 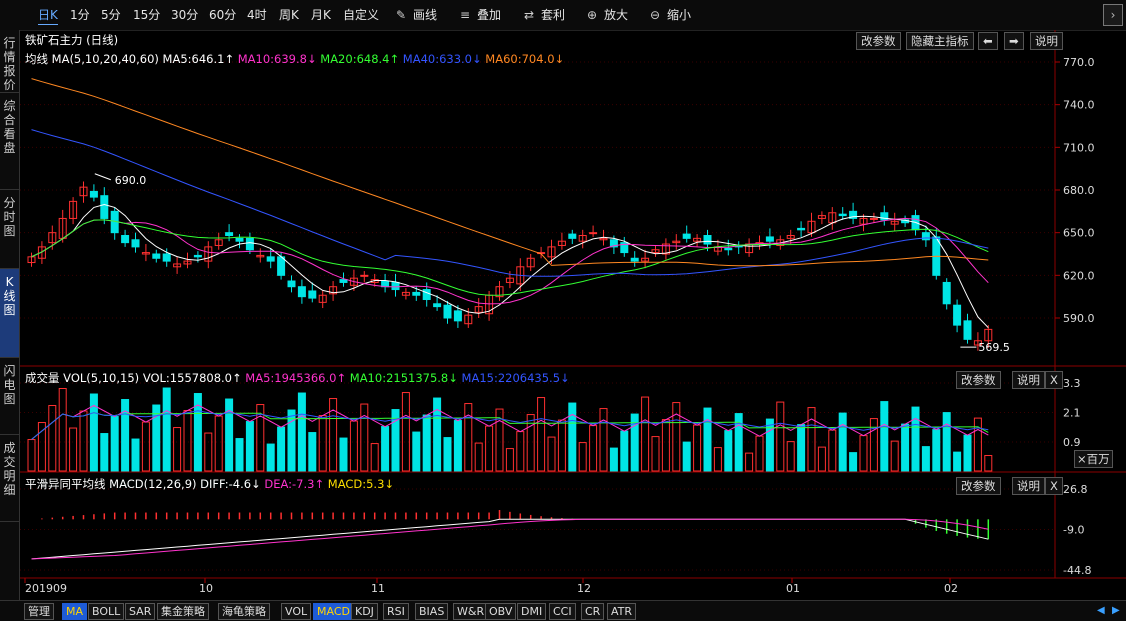 I want to click on indicator-macd: MACD, so click(x=333, y=611).